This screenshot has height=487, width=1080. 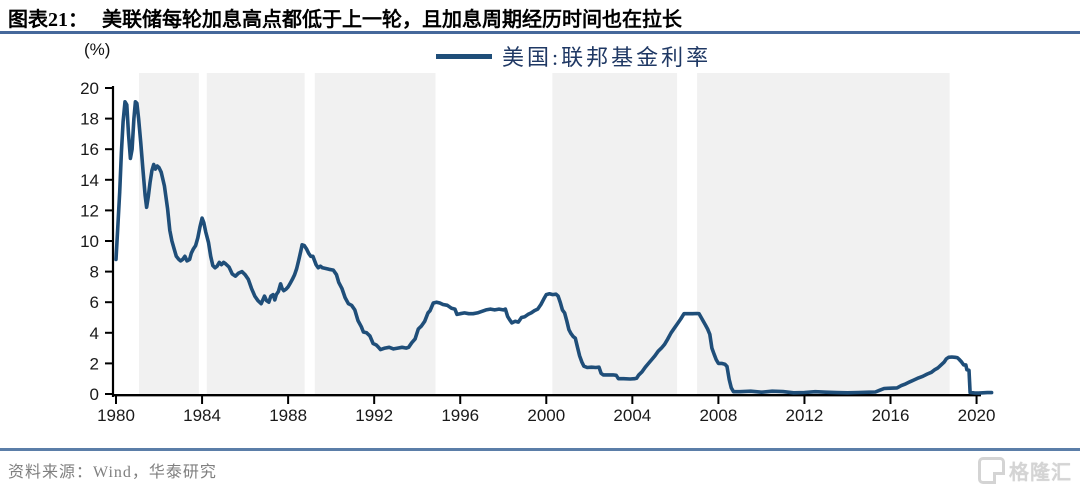 I want to click on figure-title: 美联储每轮加息高点都低于上一轮，且加息周期经历时间也在拉长, so click(x=392, y=20).